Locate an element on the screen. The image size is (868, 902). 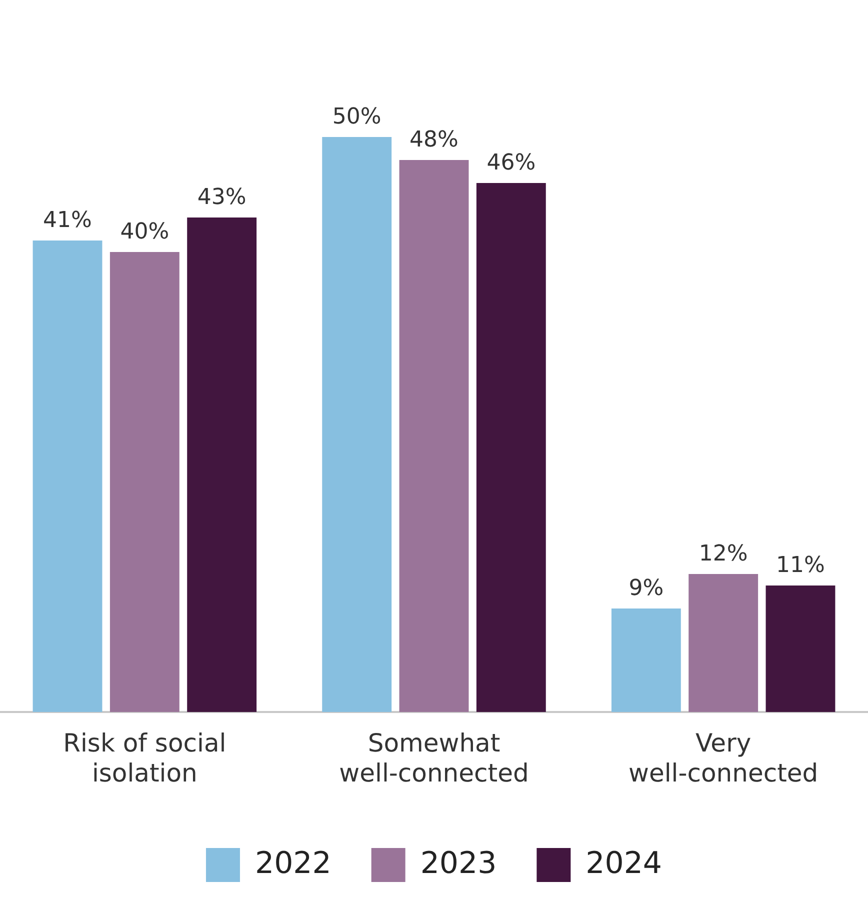
data-label: 12% is located at coordinates (723, 554).